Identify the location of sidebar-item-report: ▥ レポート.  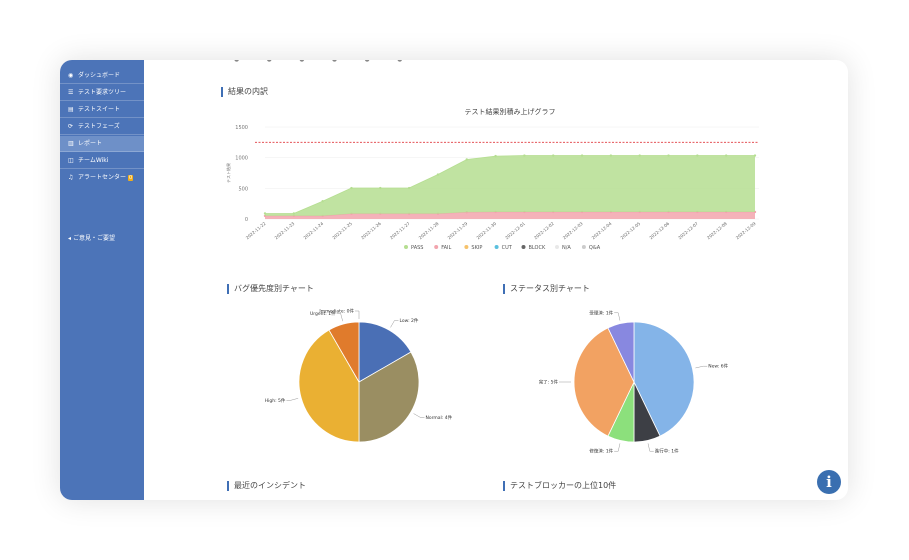
(102, 144).